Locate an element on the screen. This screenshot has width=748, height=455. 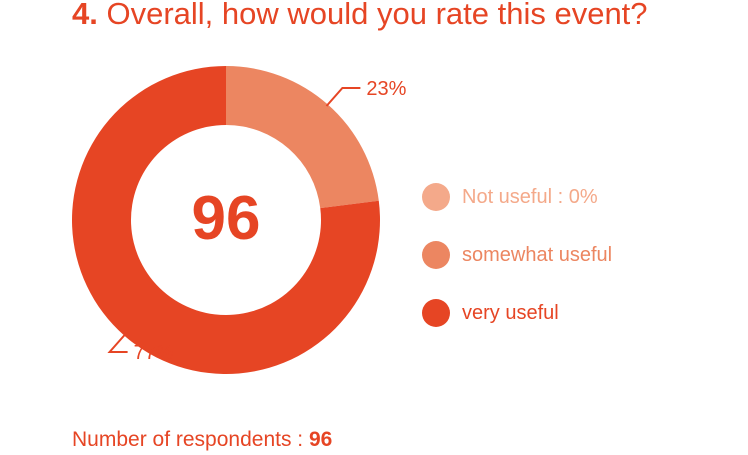
leader-somewhat-useful is located at coordinates (343, 96).